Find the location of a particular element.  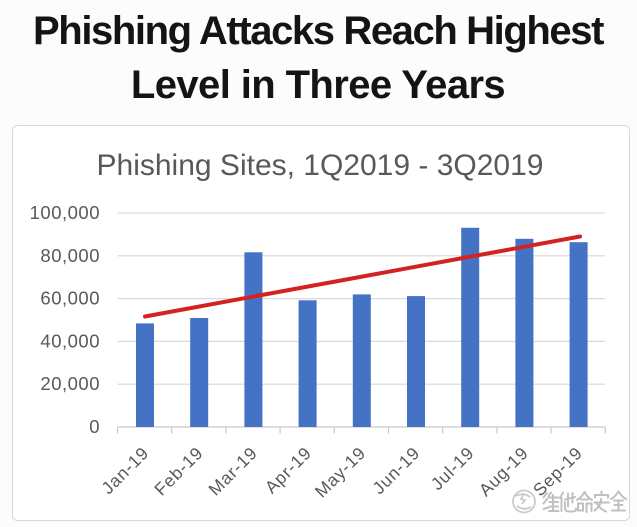

svg-text:Phishing Sites, 1Q2019 - 3Q201: Phishing Sites, 1Q2019 - 3Q2019 is located at coordinates (320, 165).